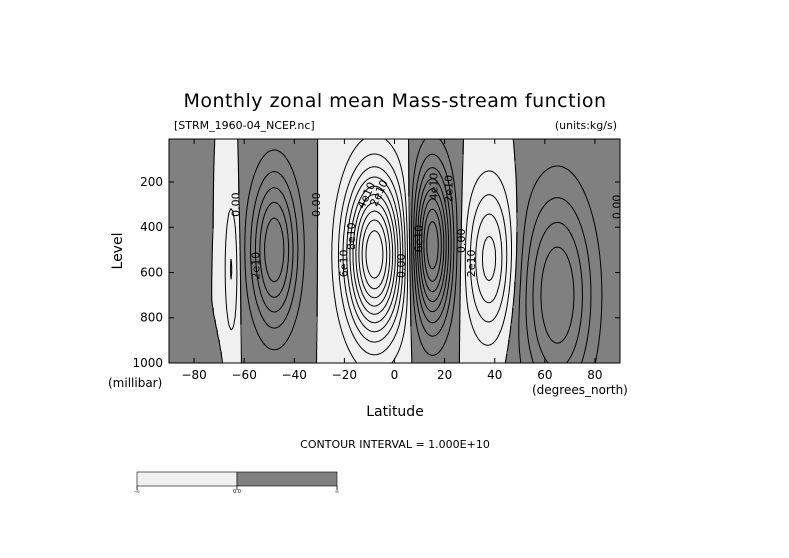 Image resolution: width=789 pixels, height=558 pixels. I want to click on x-tick-label: −60, so click(244, 375).